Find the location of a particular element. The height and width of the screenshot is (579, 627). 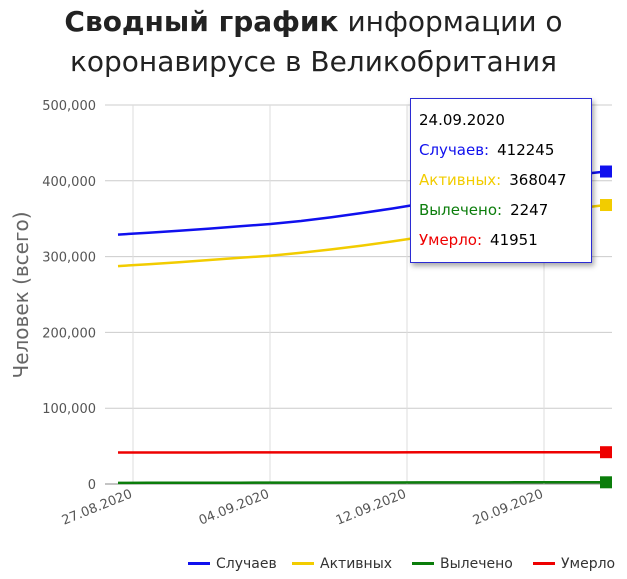

tooltip-label: Случаев: is located at coordinates (454, 150).